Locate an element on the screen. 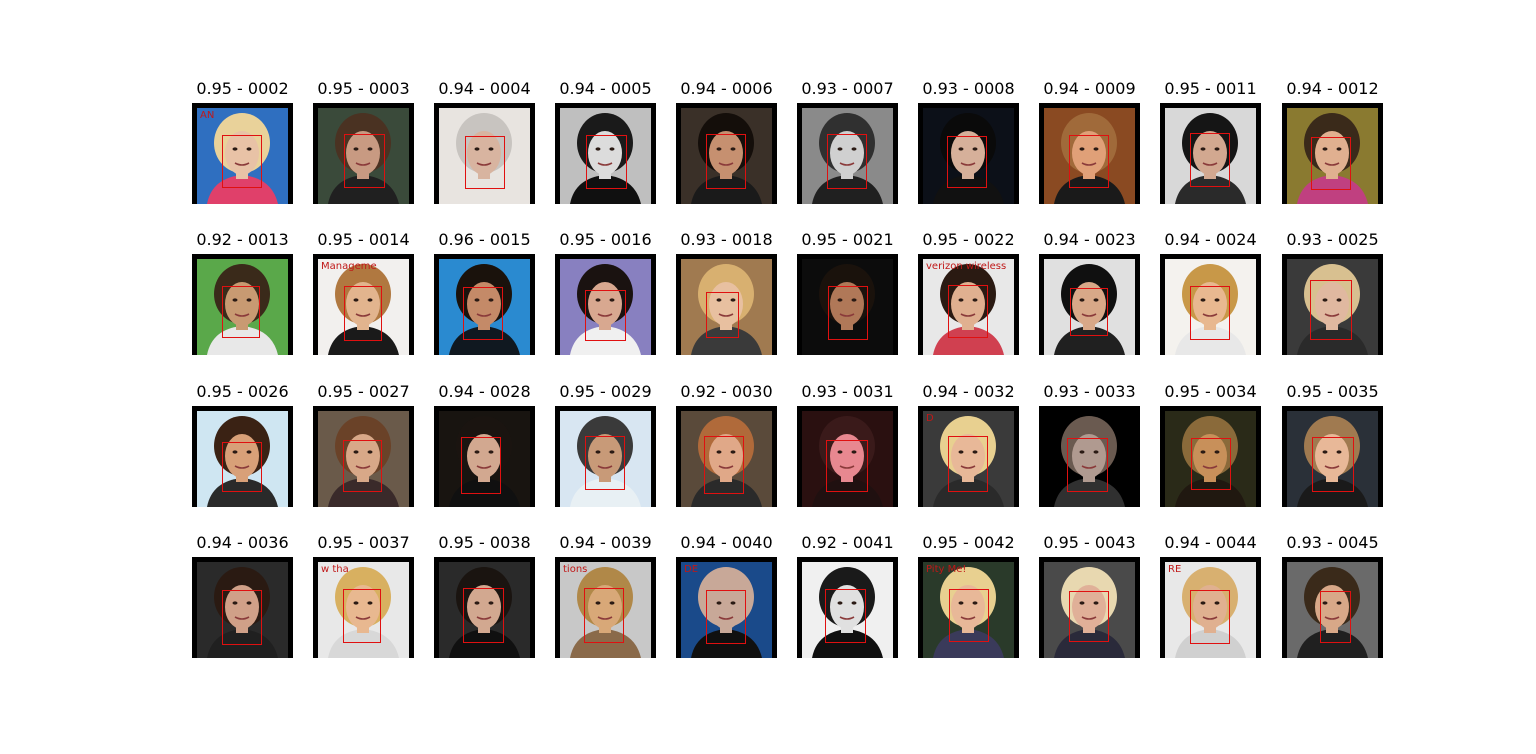 Image resolution: width=1536 pixels, height=754 pixels. background-text: w tha is located at coordinates (335, 569).